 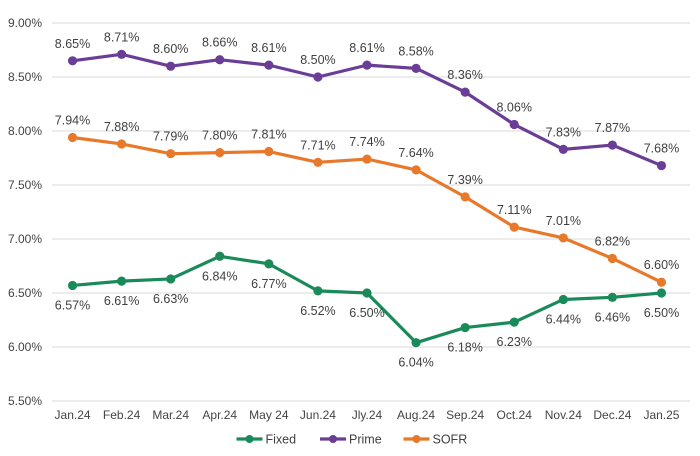 I want to click on prime-data-label: 7.83%, so click(x=563, y=132).